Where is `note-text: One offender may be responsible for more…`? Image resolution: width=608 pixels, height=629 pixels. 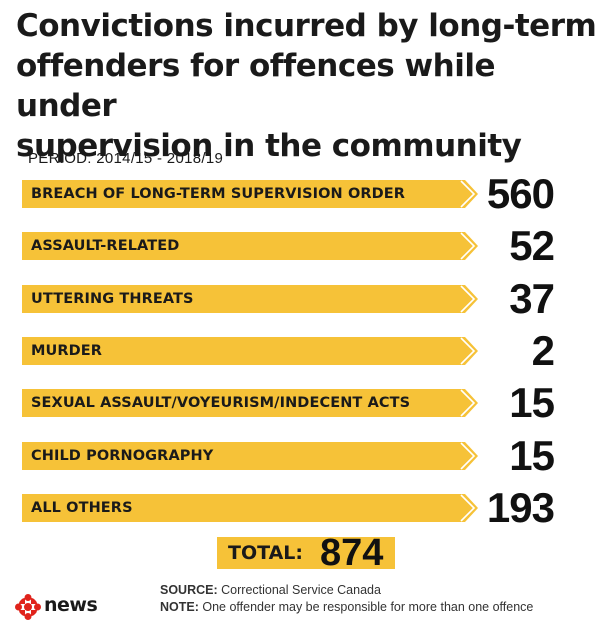 note-text: One offender may be responsible for more… is located at coordinates (368, 607).